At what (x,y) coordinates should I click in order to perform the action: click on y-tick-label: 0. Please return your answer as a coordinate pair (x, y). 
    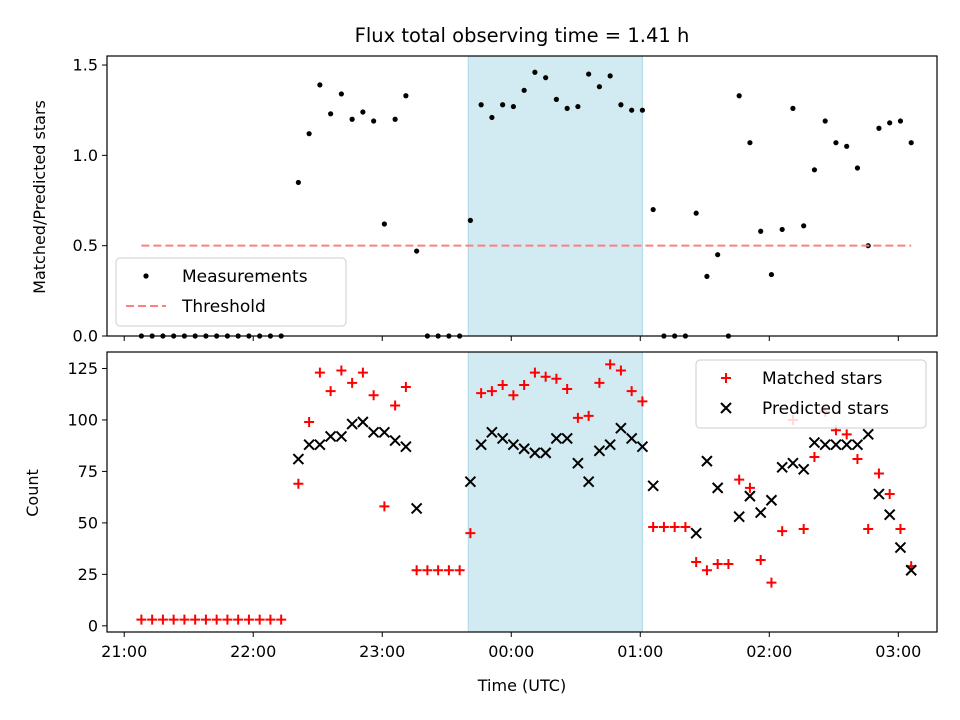
    Looking at the image, I should click on (93, 625).